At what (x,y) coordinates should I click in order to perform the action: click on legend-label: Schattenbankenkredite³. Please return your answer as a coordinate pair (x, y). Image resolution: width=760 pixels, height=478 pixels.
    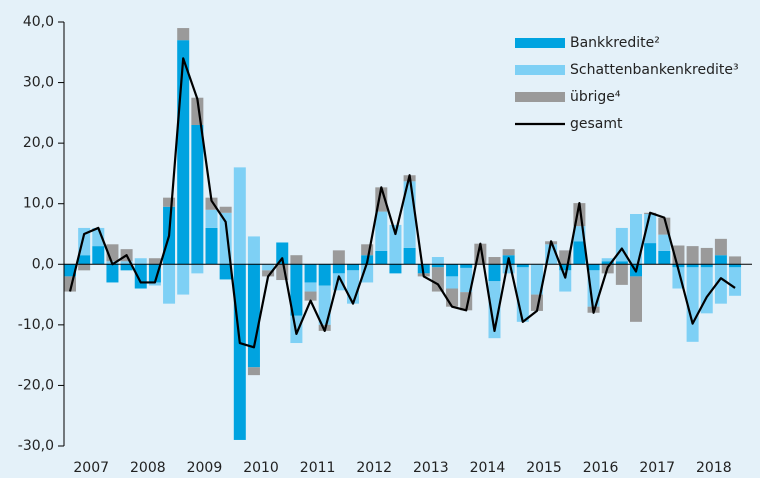
    Looking at the image, I should click on (654, 70).